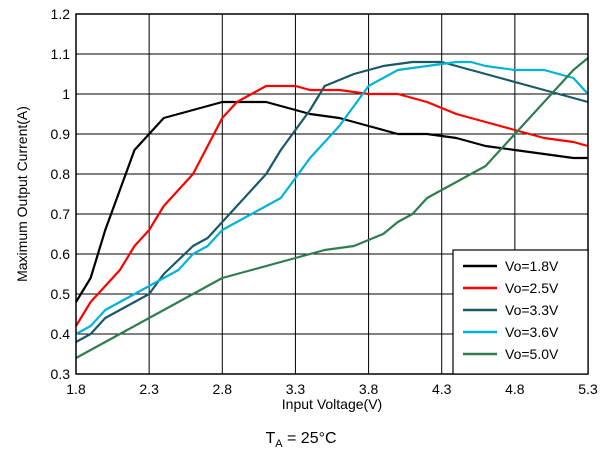 This screenshot has width=602, height=463. I want to click on y-tick-label: 0.3, so click(61, 374).